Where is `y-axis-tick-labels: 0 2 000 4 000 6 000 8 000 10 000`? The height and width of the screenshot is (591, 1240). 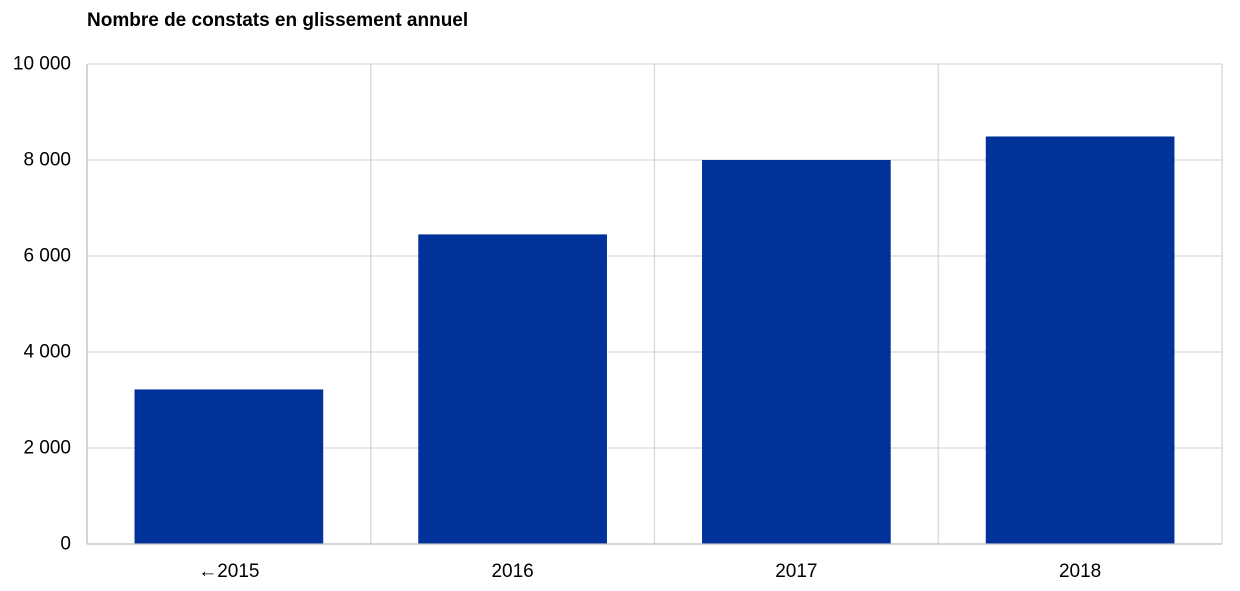 y-axis-tick-labels: 0 2 000 4 000 6 000 8 000 10 000 is located at coordinates (42, 304).